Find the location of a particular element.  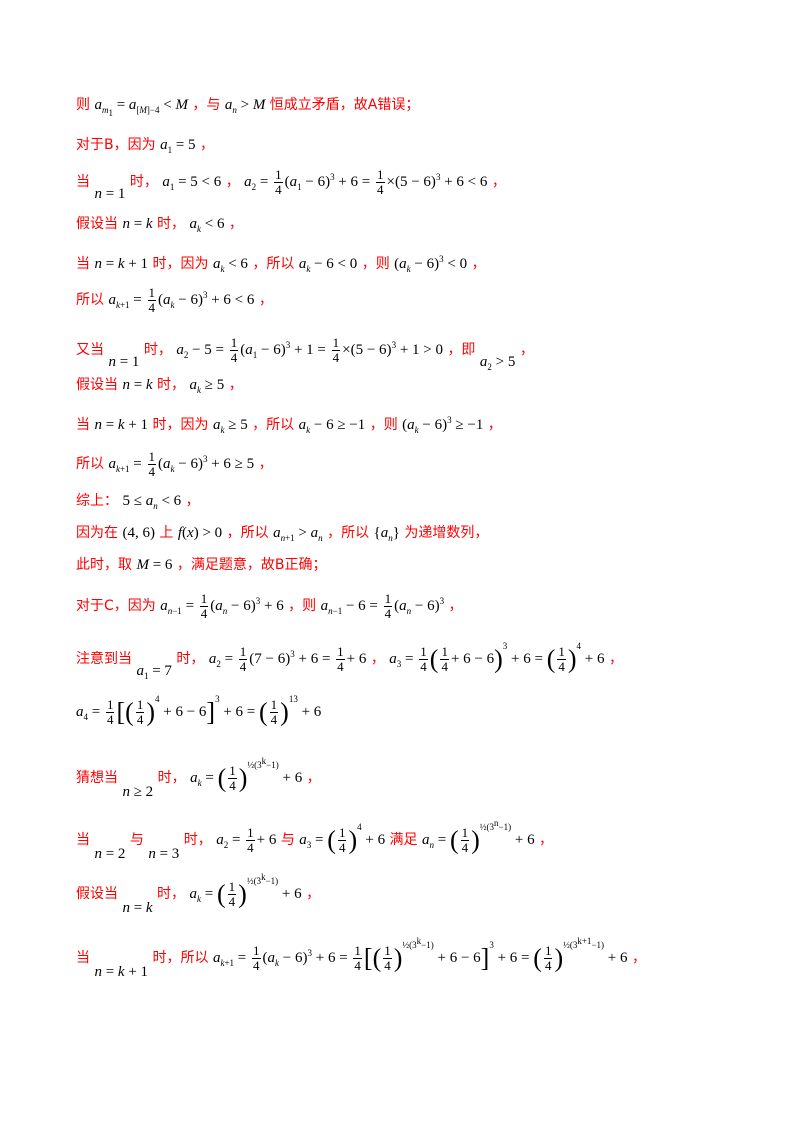

text: 则 is located at coordinates (83, 105).